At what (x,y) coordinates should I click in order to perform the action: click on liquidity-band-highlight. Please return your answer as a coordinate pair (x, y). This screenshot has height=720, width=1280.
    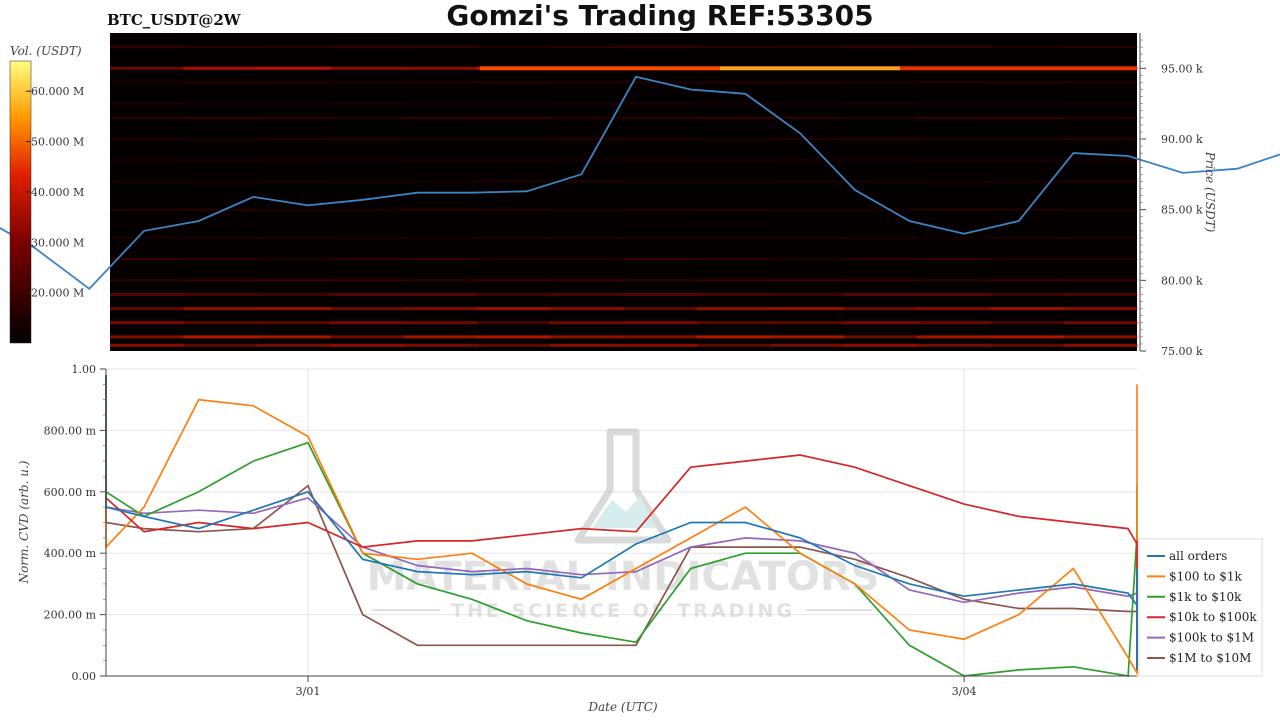
    Looking at the image, I should click on (600, 68).